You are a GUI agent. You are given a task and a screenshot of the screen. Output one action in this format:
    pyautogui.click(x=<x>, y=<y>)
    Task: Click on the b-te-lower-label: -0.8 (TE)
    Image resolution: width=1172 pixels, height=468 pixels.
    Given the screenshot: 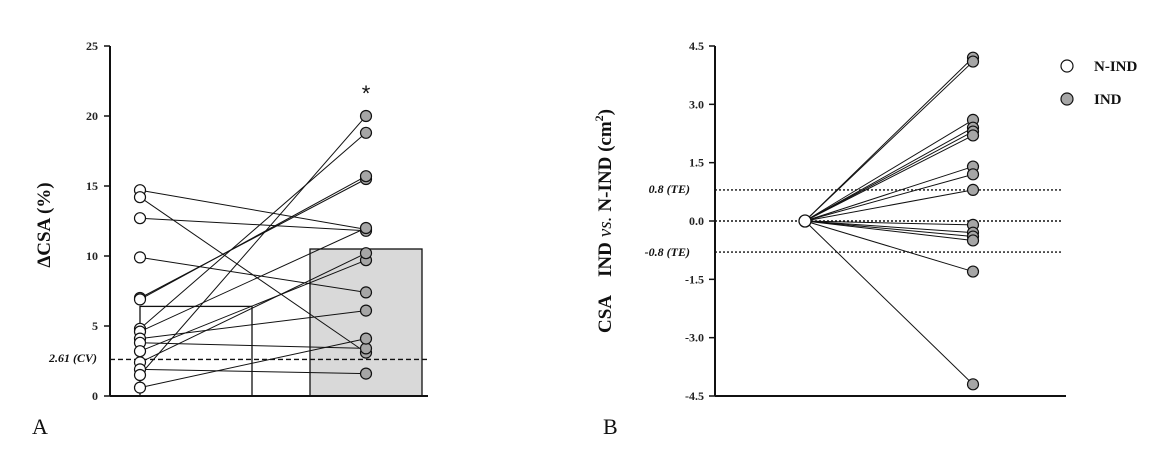 What is the action you would take?
    pyautogui.click(x=667, y=252)
    